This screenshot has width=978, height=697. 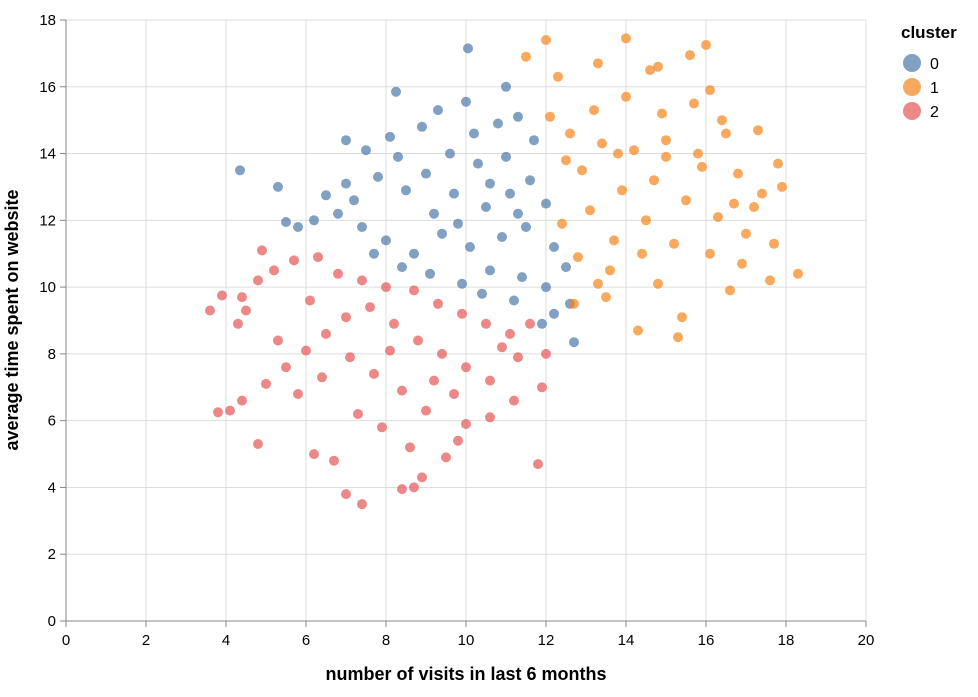 I want to click on y-axis-title: average time spent on website, so click(x=12, y=319).